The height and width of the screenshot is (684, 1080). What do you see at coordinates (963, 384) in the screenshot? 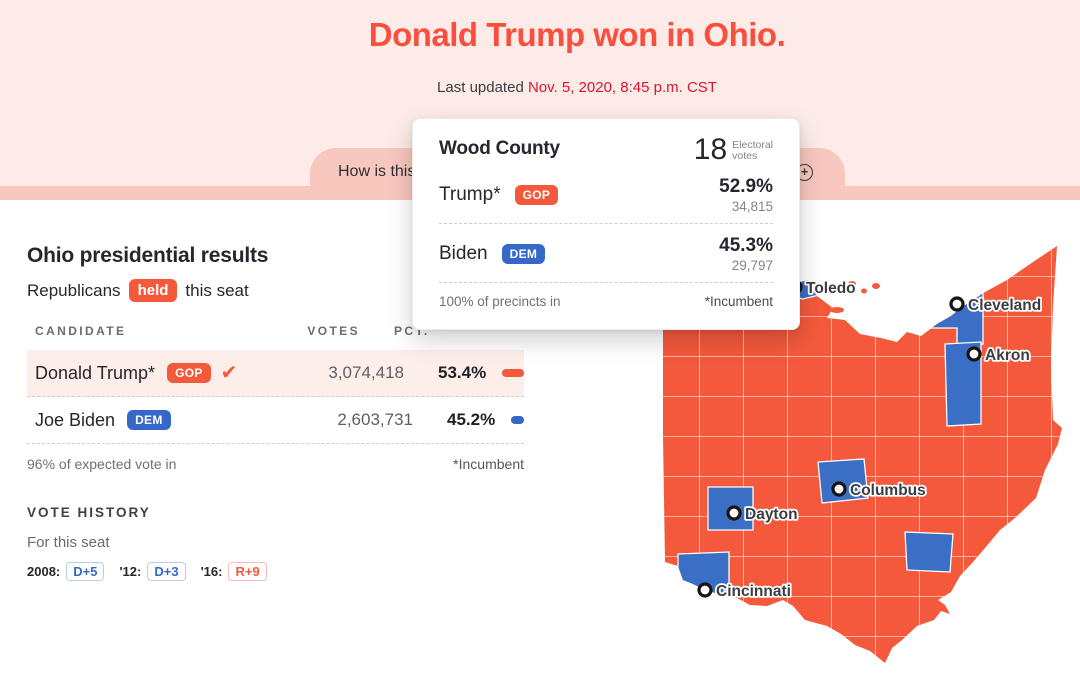
I see `dem-county-akron` at bounding box center [963, 384].